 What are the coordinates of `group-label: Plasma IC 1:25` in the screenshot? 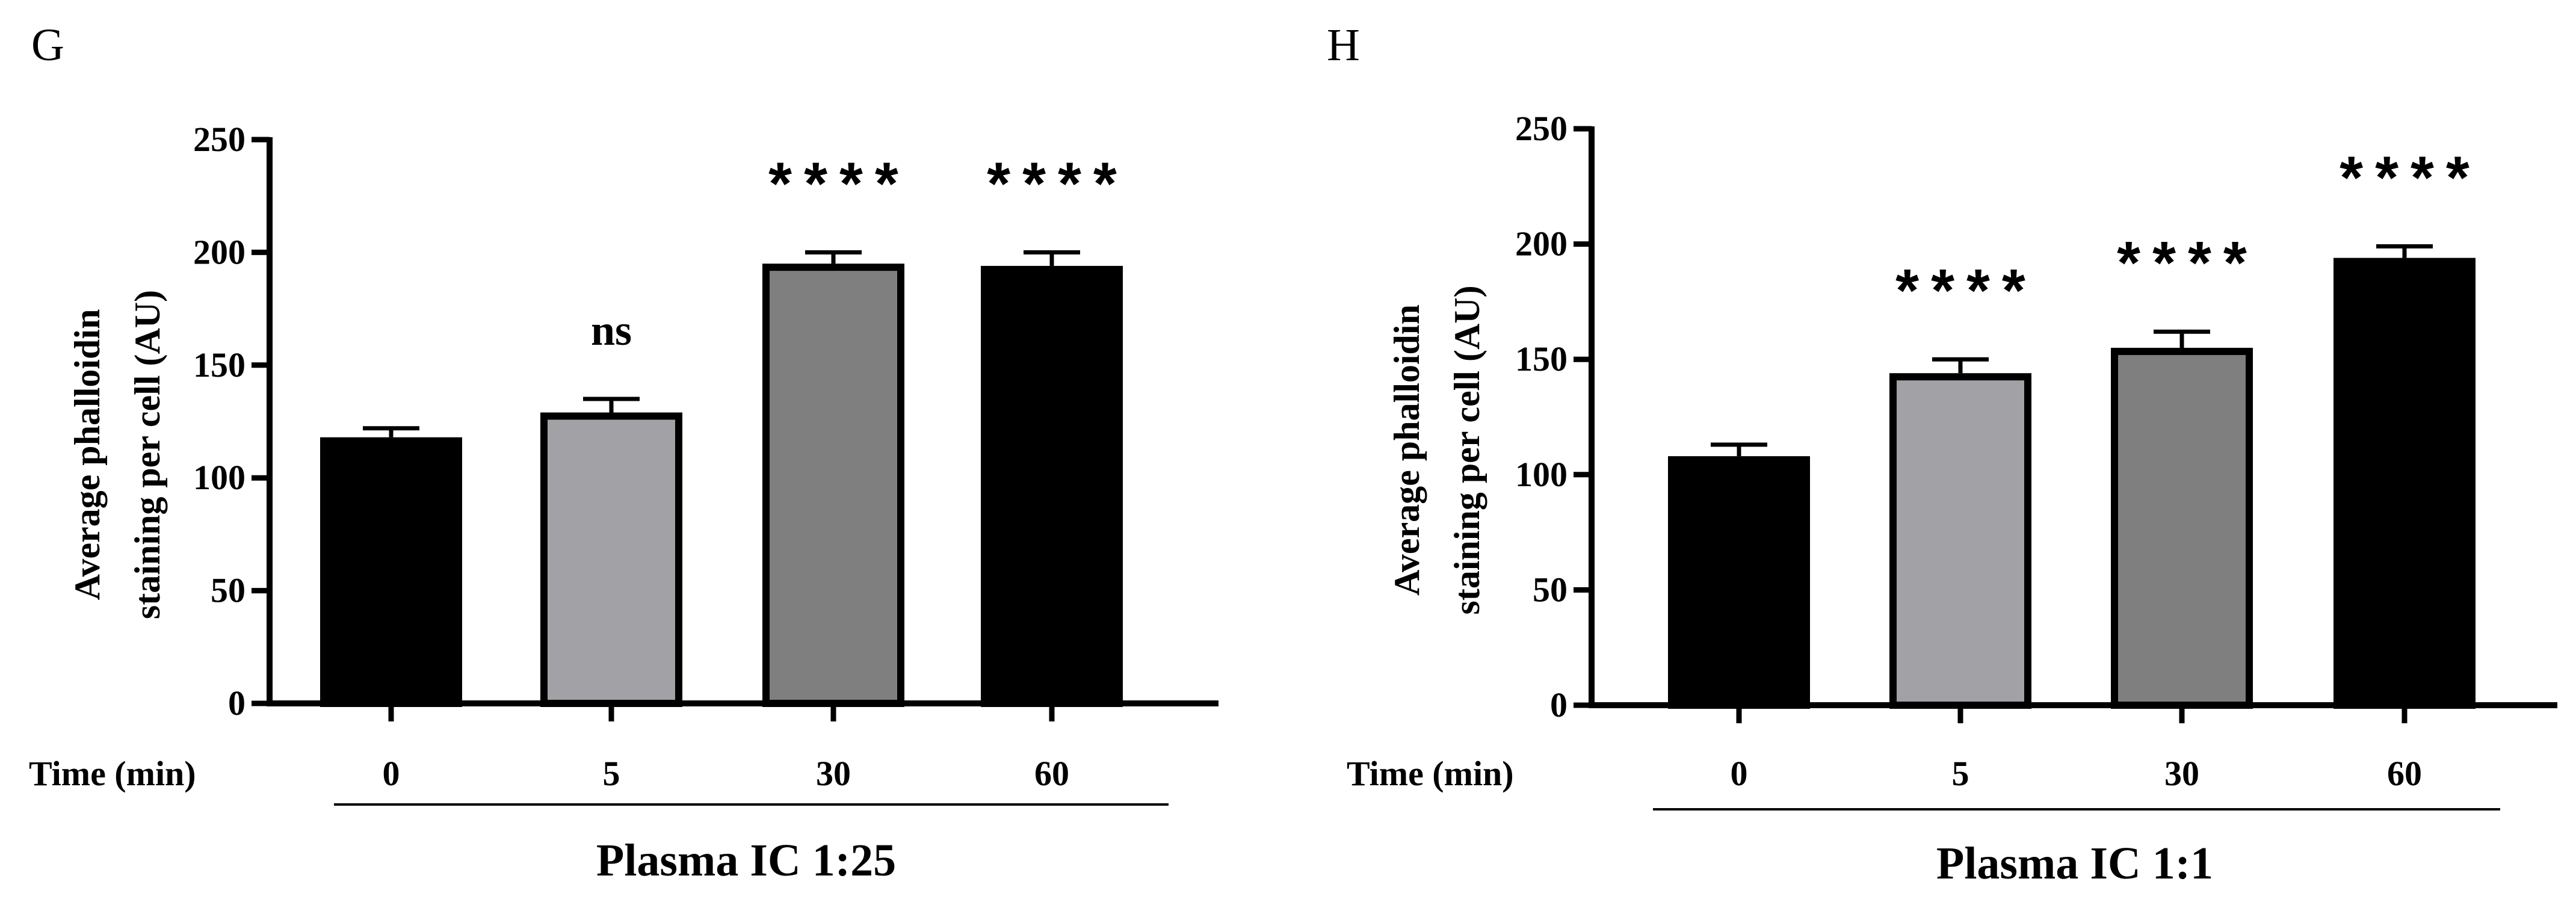 It's located at (746, 860).